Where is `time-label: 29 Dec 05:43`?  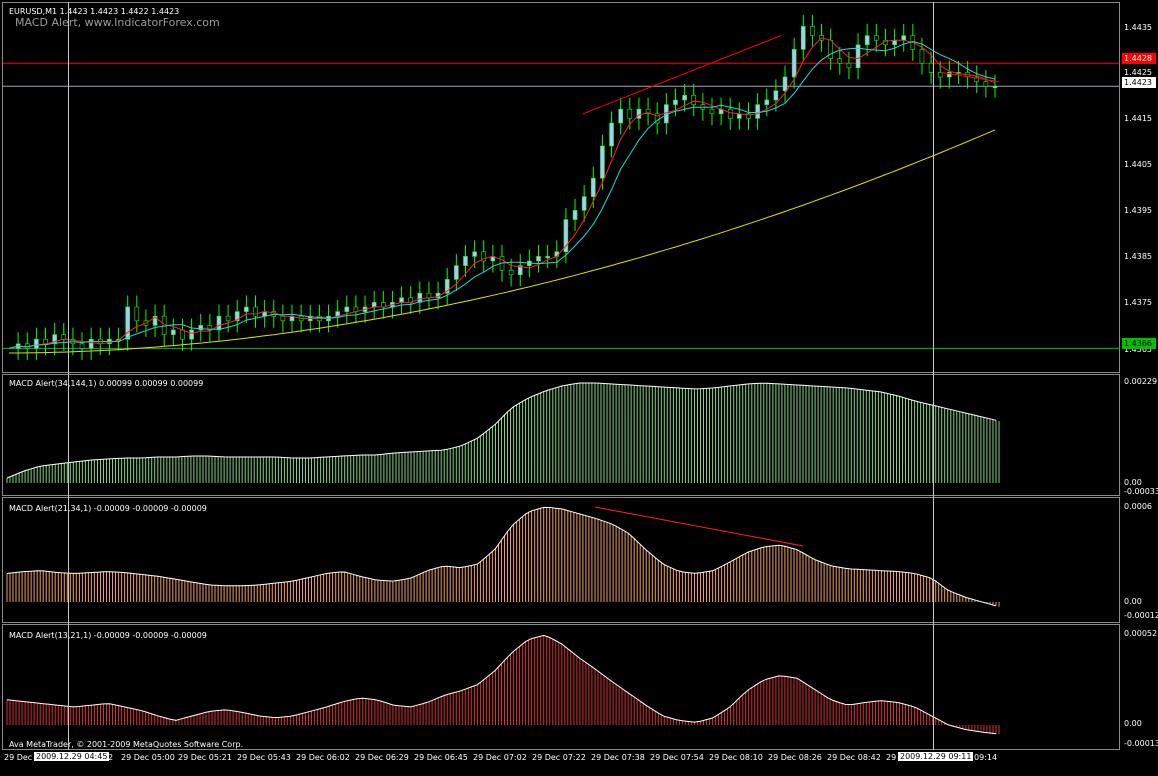
time-label: 29 Dec 05:43 is located at coordinates (264, 757).